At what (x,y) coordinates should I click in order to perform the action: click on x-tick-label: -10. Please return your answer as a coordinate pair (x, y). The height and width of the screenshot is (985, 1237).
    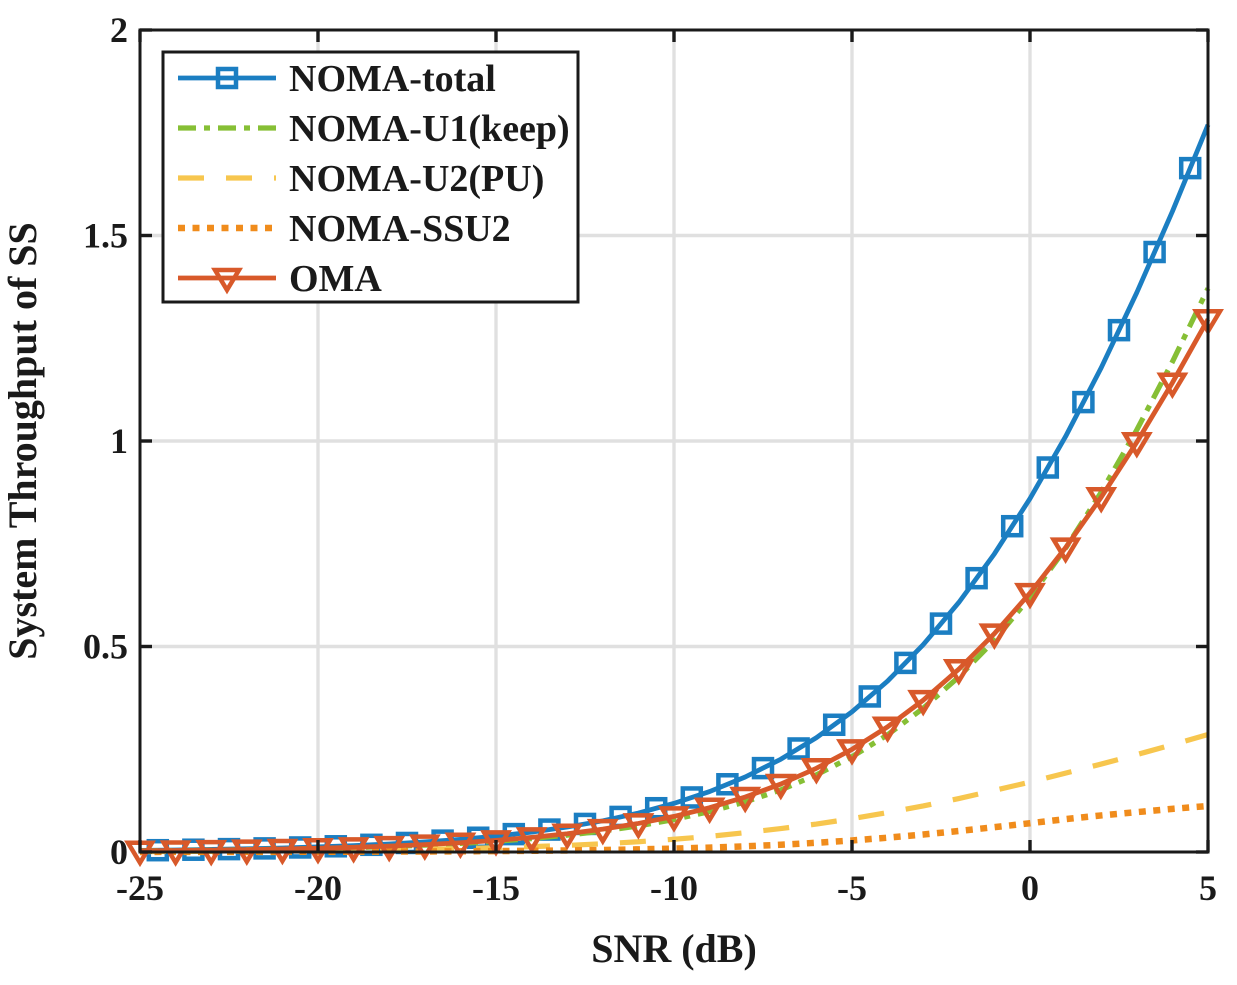
    Looking at the image, I should click on (674, 888).